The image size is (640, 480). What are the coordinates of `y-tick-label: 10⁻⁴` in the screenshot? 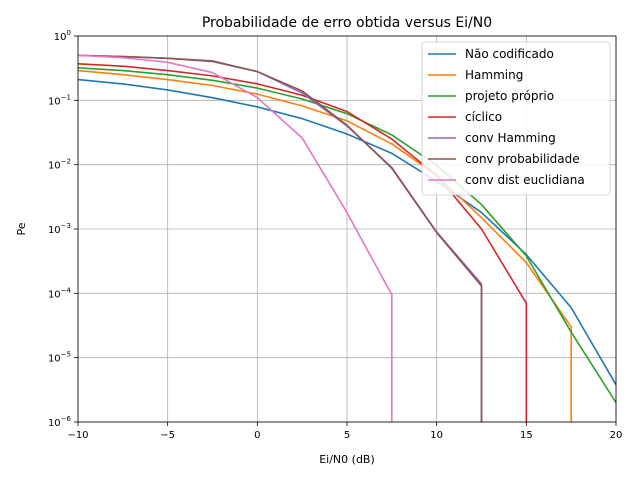 It's located at (60, 293).